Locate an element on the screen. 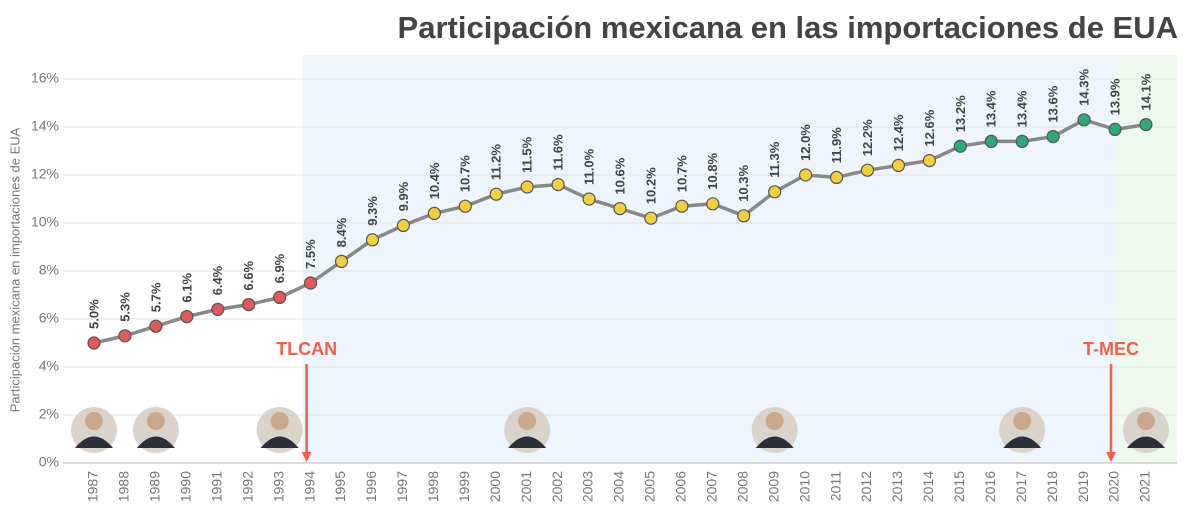 This screenshot has width=1184, height=508. data-label: 10.2% is located at coordinates (650, 185).